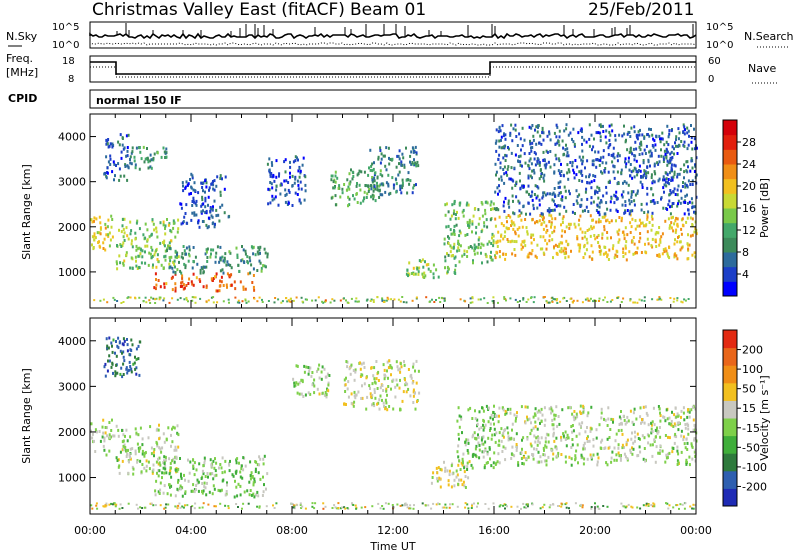 Image resolution: width=800 pixels, height=554 pixels. I want to click on x-tick-label: 08:00, so click(292, 530).